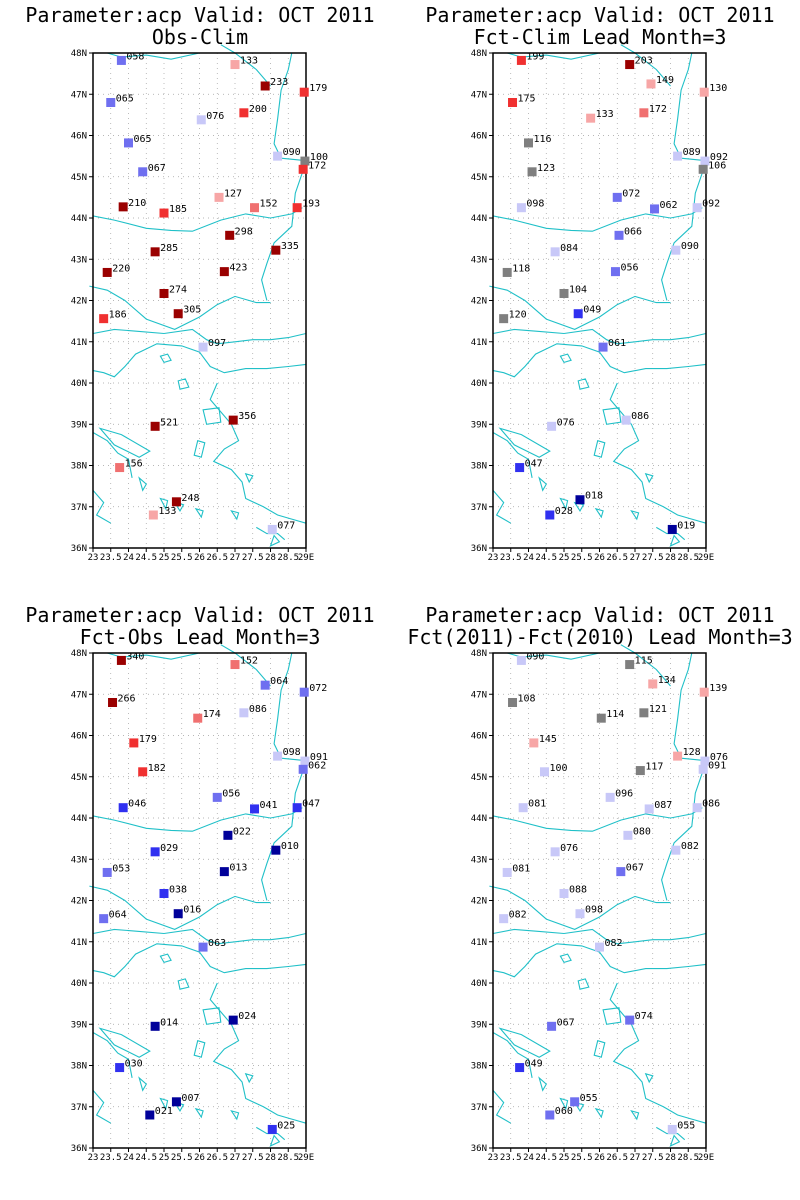 This screenshot has height=1200, width=800. I want to click on station-value-label: 030, so click(134, 1064).